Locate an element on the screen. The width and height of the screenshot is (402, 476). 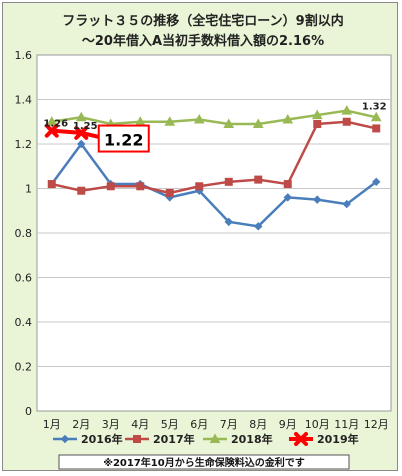
chart-title: フラット３５の推移（全宅住宅ローン）9割以内 is located at coordinates (202, 21).